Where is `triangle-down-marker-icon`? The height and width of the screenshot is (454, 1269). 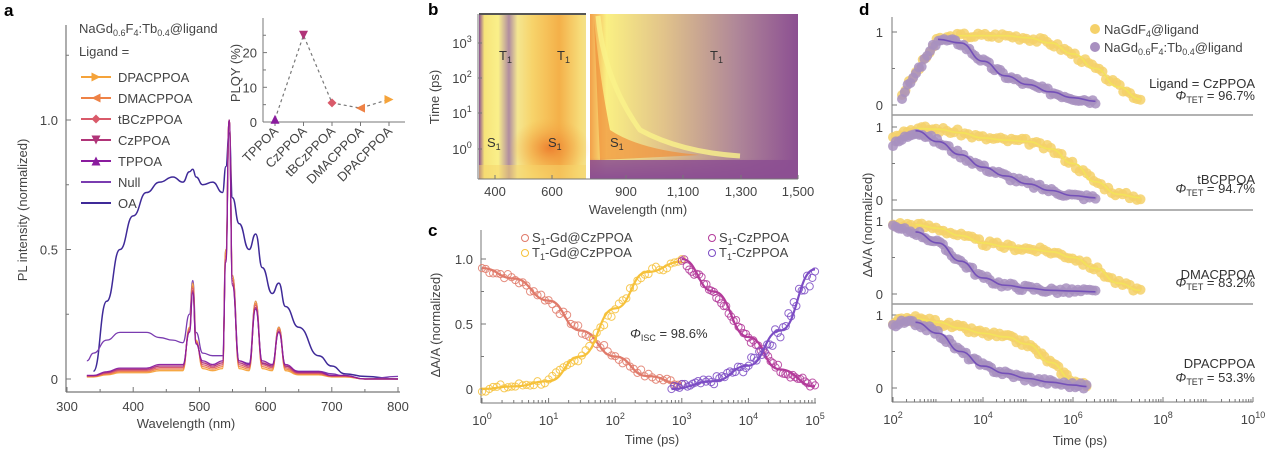
triangle-down-marker-icon is located at coordinates (96, 140).